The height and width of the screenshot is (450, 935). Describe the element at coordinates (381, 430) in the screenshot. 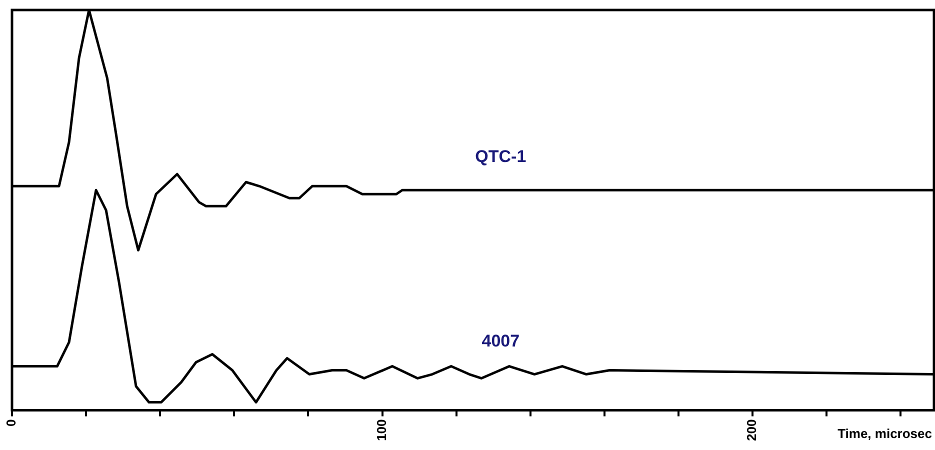

I see `x-tick-label: 100` at that location.